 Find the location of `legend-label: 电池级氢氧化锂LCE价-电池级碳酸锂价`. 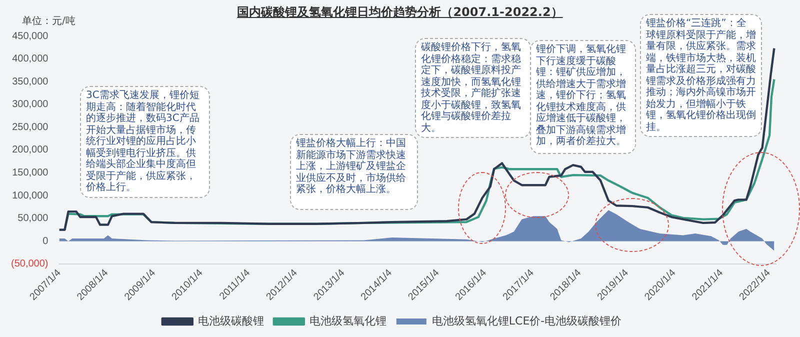

legend-label: 电池级氢氧化锂LCE价-电池级碳酸锂价 is located at coordinates (527, 321).